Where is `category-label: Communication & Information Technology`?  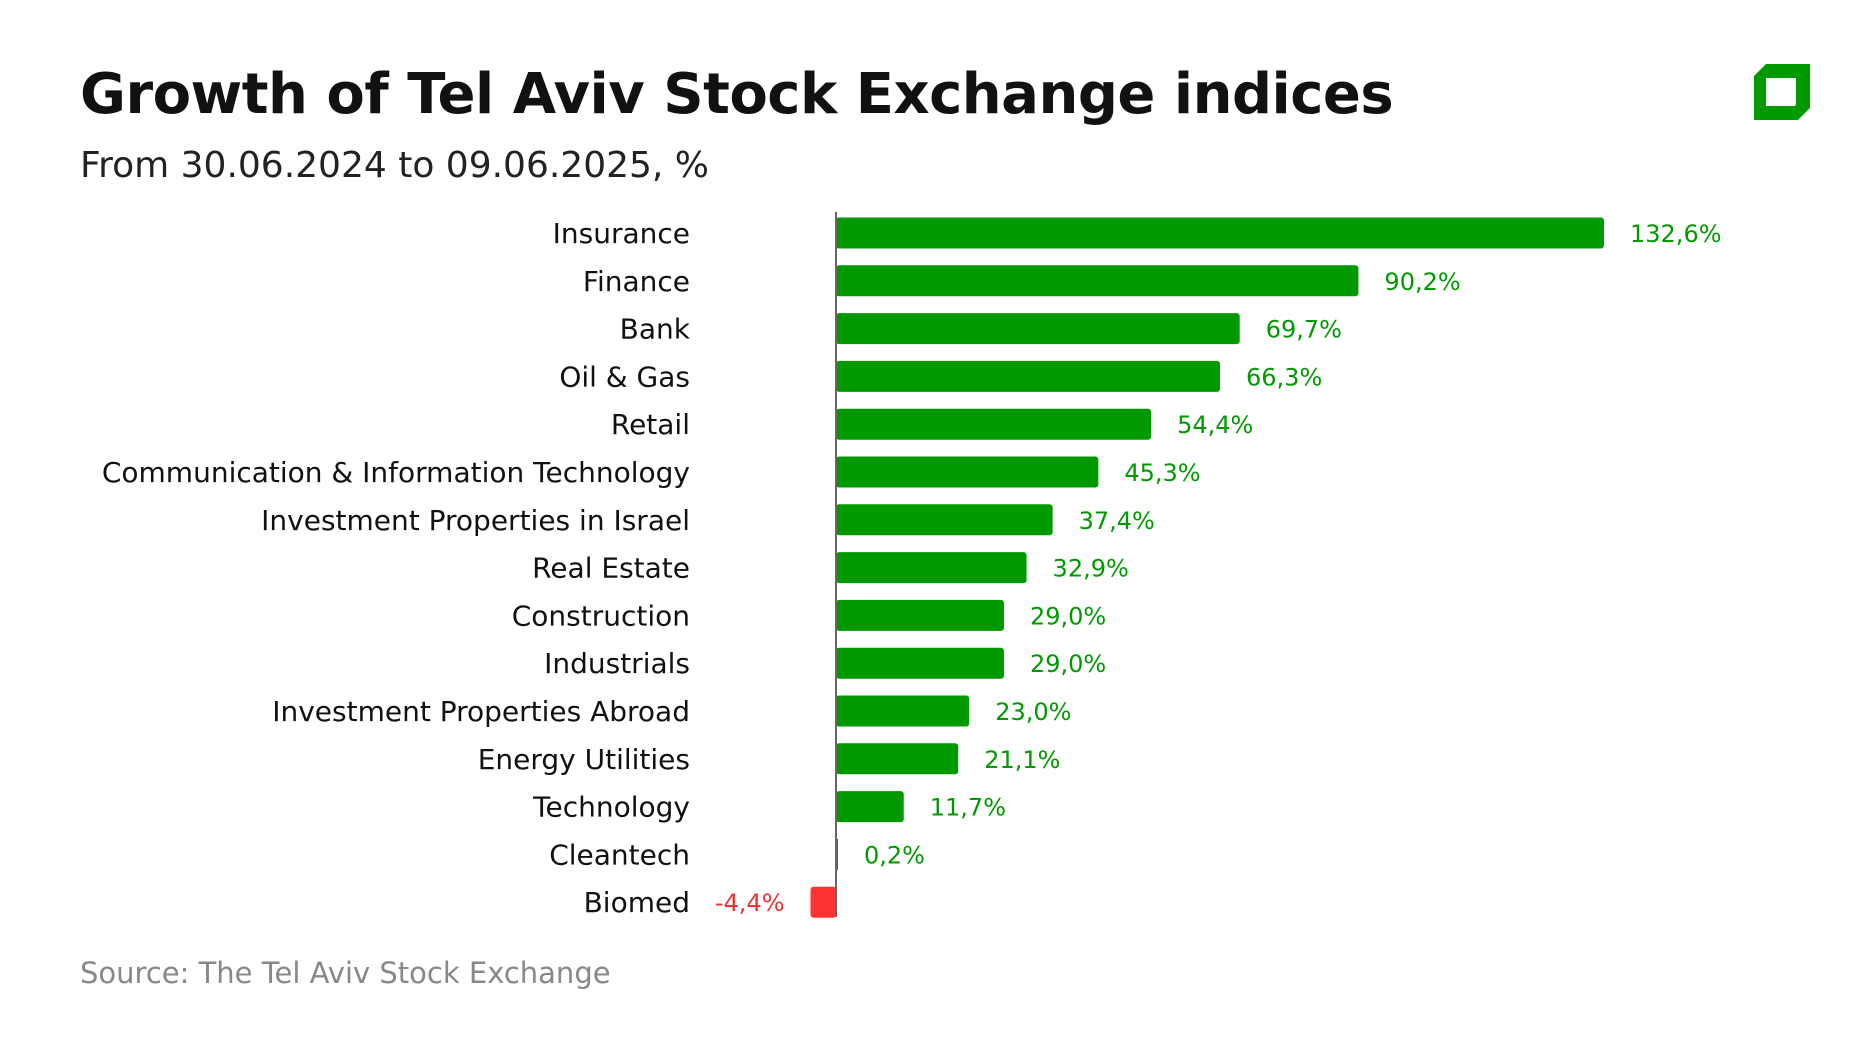 category-label: Communication & Information Technology is located at coordinates (396, 472).